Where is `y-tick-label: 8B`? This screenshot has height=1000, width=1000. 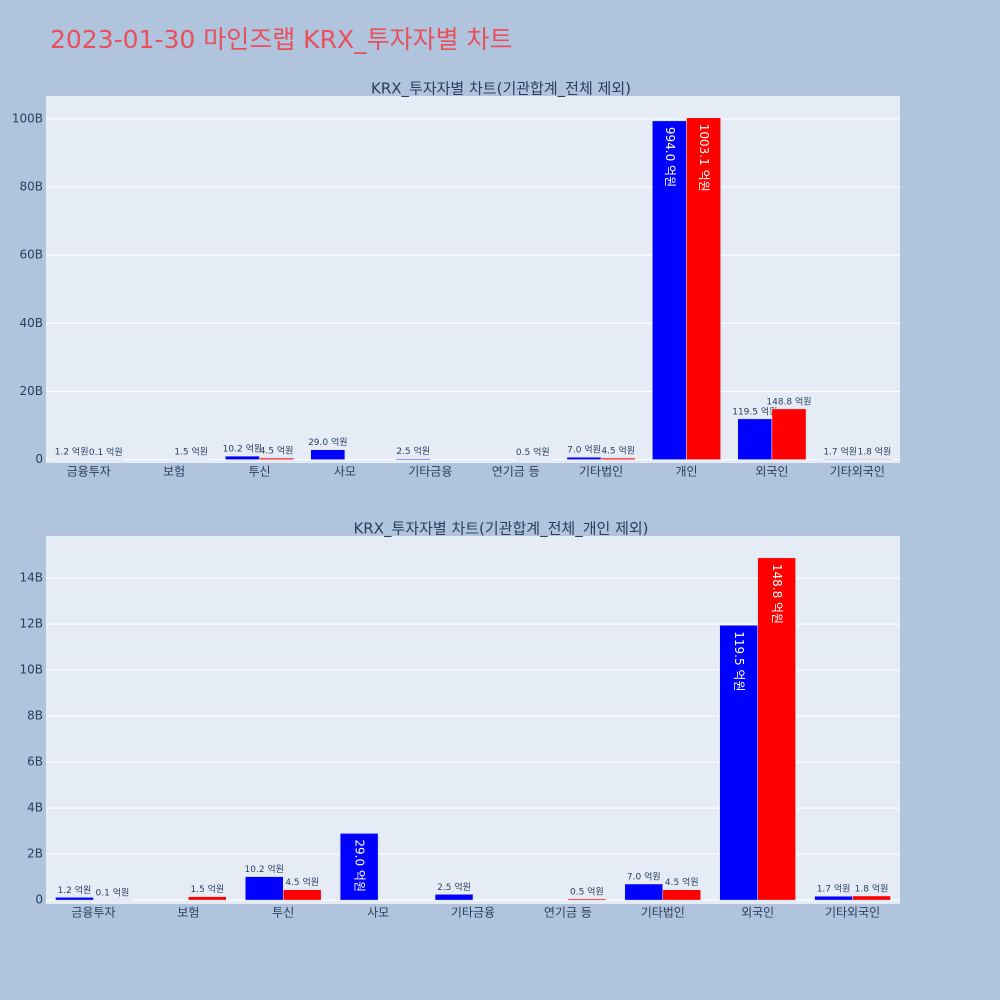 y-tick-label: 8B is located at coordinates (35, 716).